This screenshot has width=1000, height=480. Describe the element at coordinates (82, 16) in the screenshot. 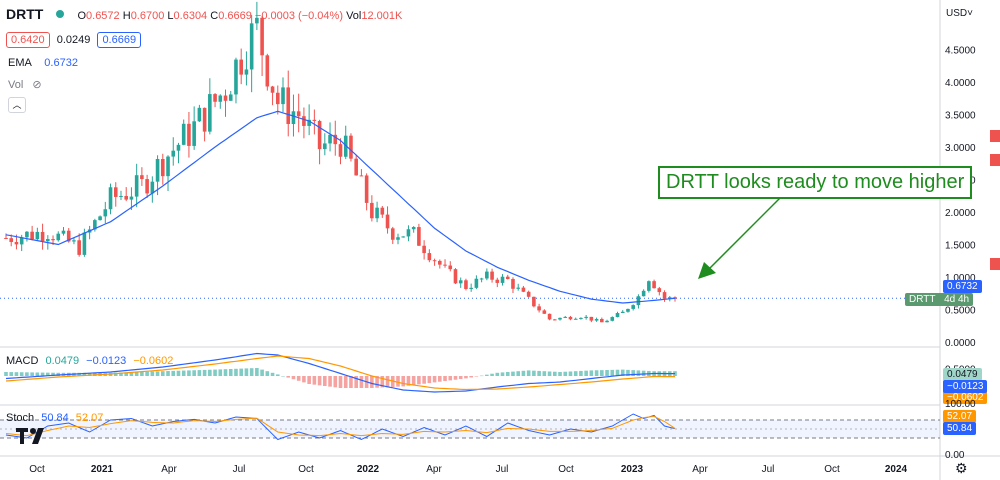

I see `ohlc-open-label: O` at that location.